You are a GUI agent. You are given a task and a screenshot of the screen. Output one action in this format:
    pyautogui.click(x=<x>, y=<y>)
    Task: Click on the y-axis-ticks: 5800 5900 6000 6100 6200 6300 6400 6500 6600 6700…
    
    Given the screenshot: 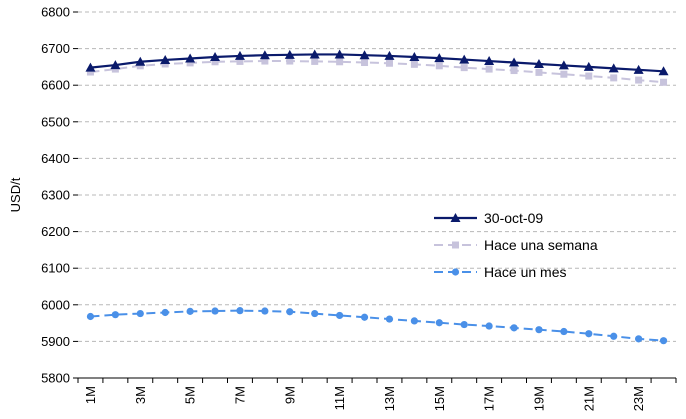 What is the action you would take?
    pyautogui.click(x=59, y=195)
    